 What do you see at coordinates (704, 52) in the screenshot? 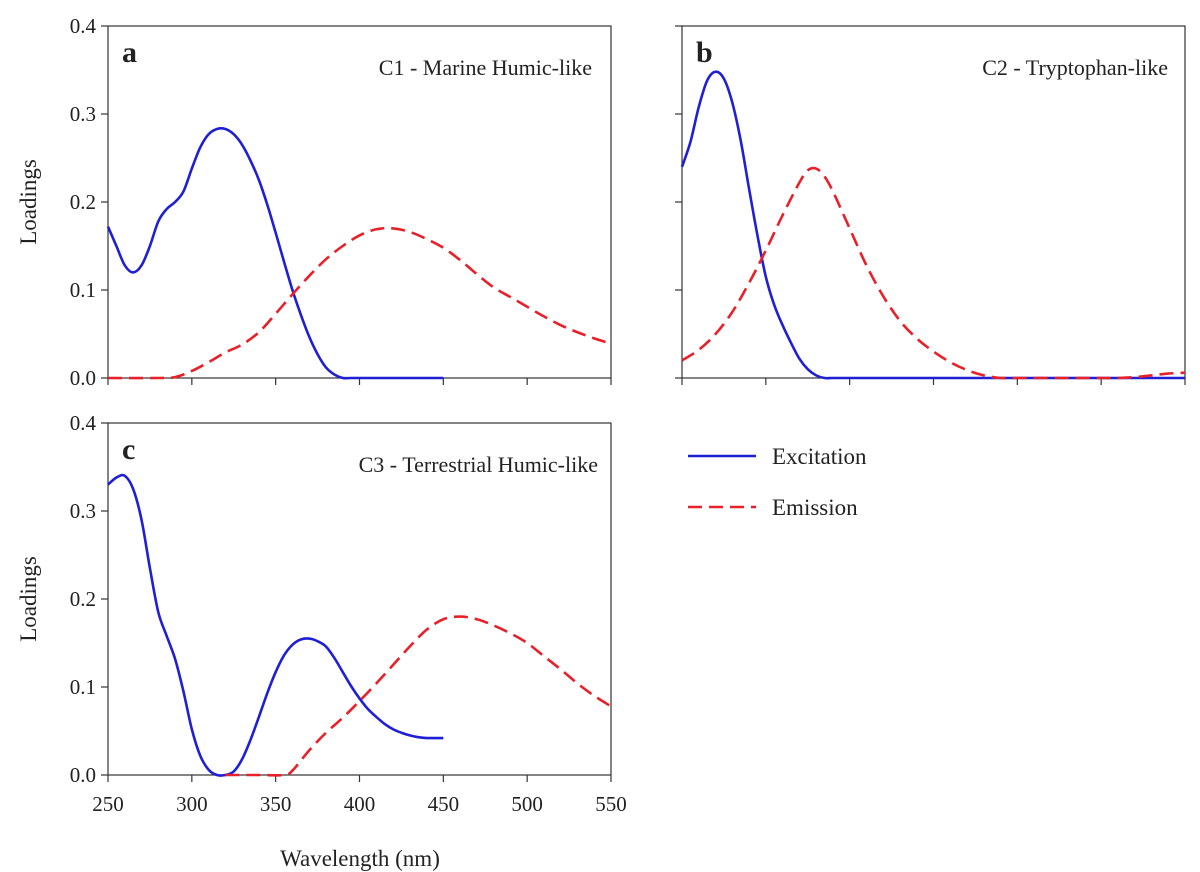
I see `panel-b-letter: b` at bounding box center [704, 52].